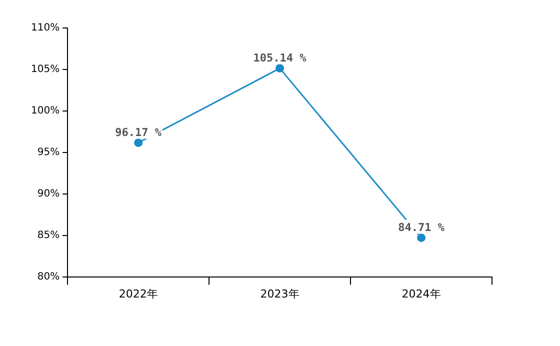  What do you see at coordinates (421, 227) in the screenshot?
I see `data-label: 84.71 %` at bounding box center [421, 227].